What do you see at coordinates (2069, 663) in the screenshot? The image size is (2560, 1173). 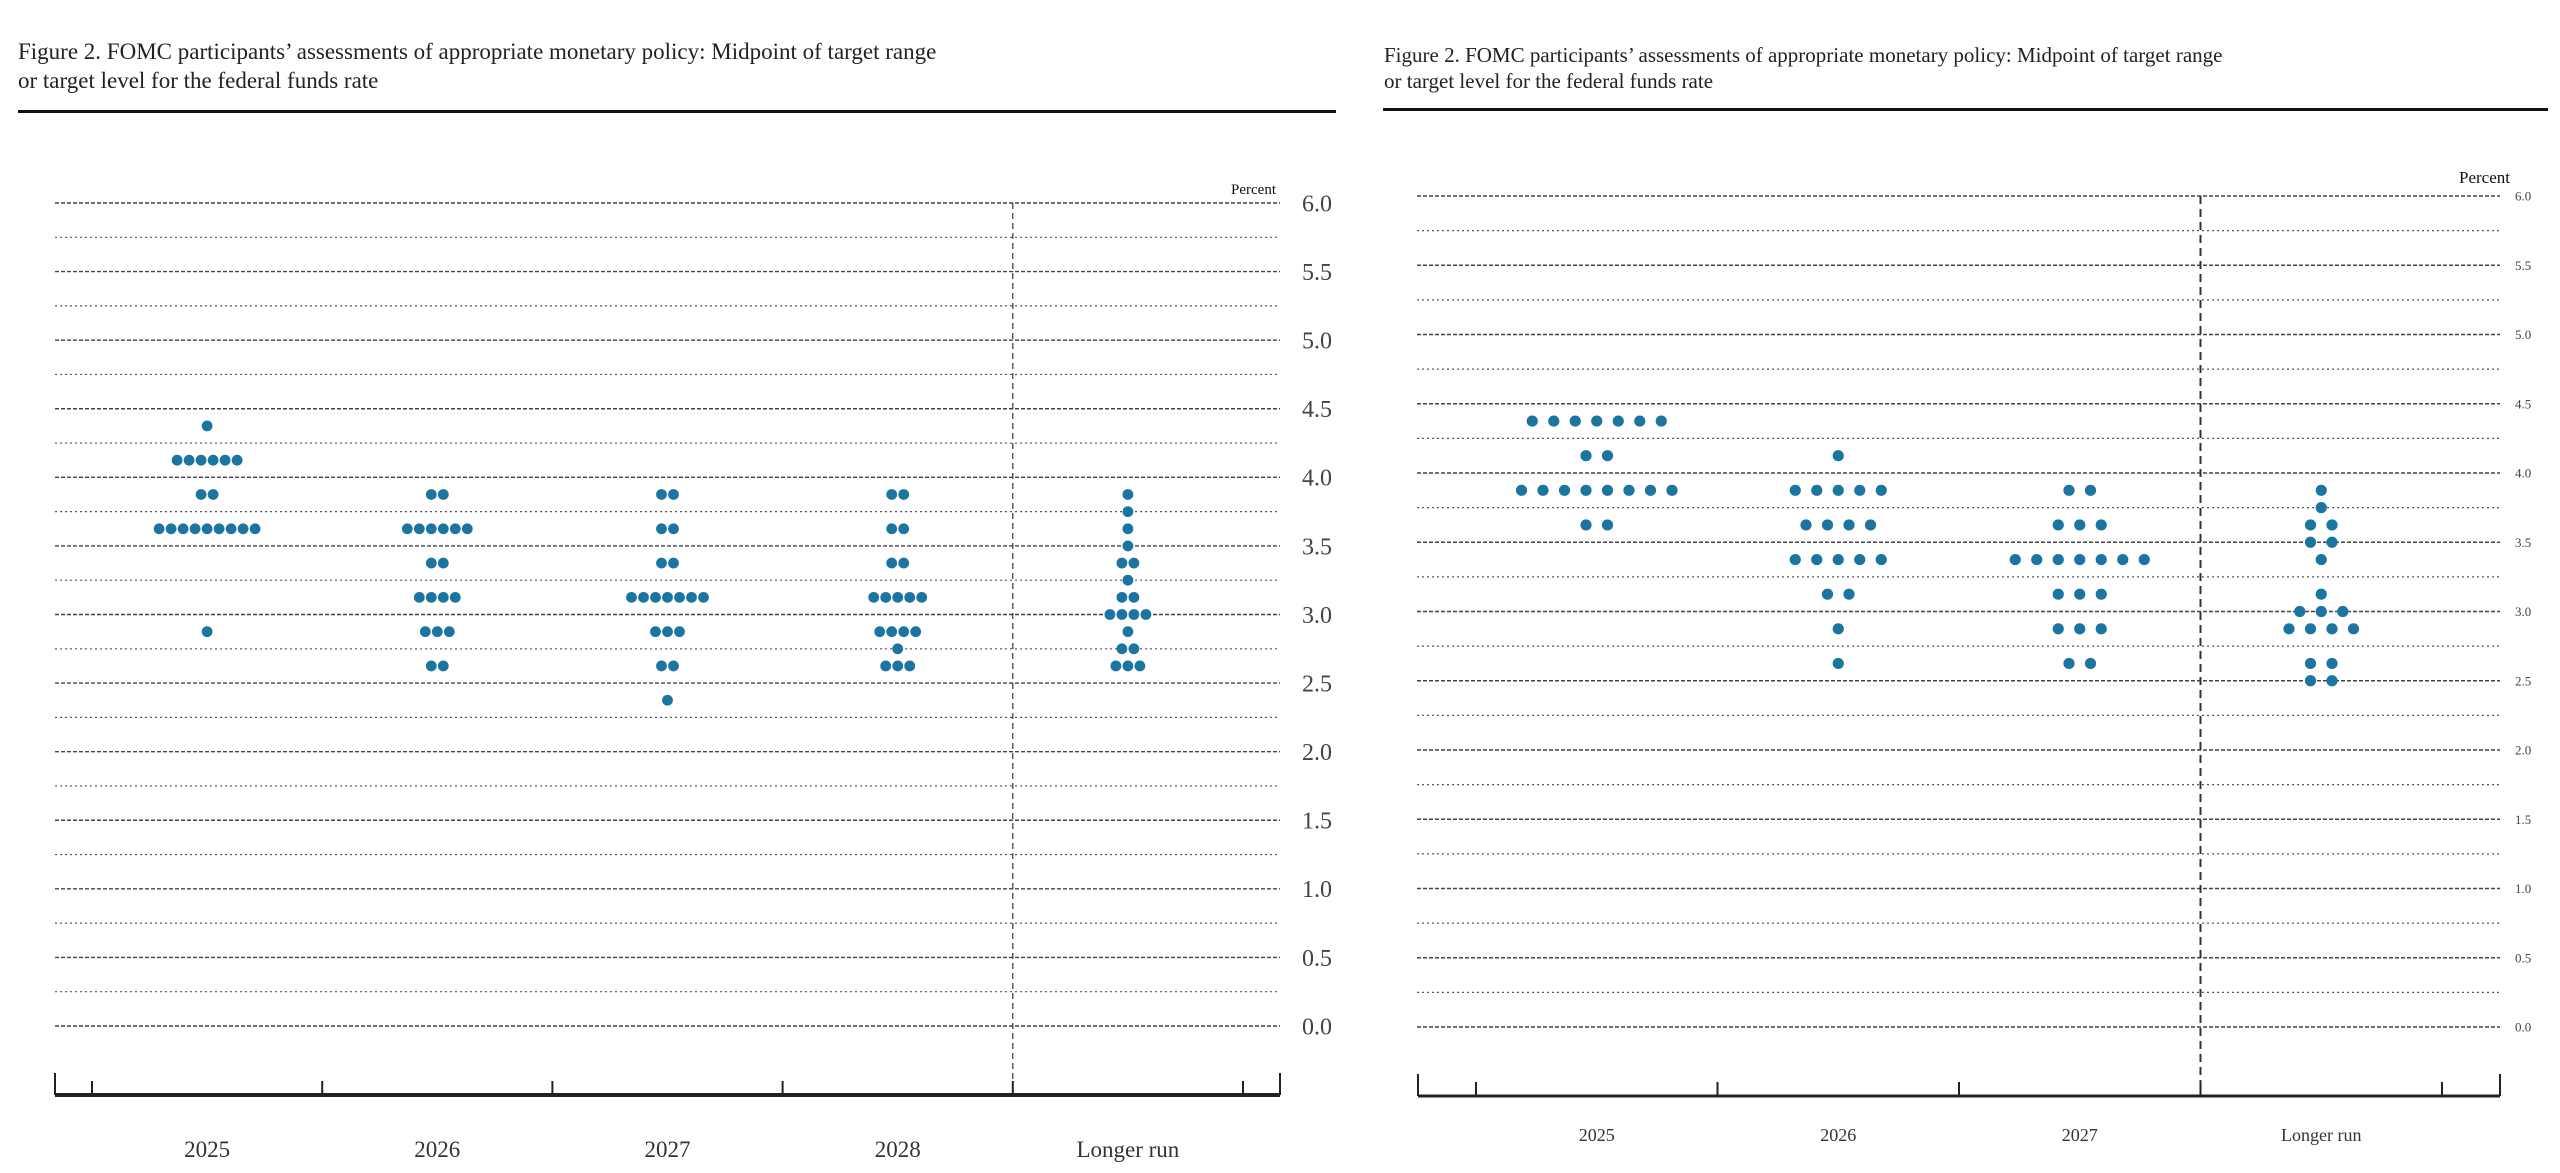 I see `dot-2027-2.625` at bounding box center [2069, 663].